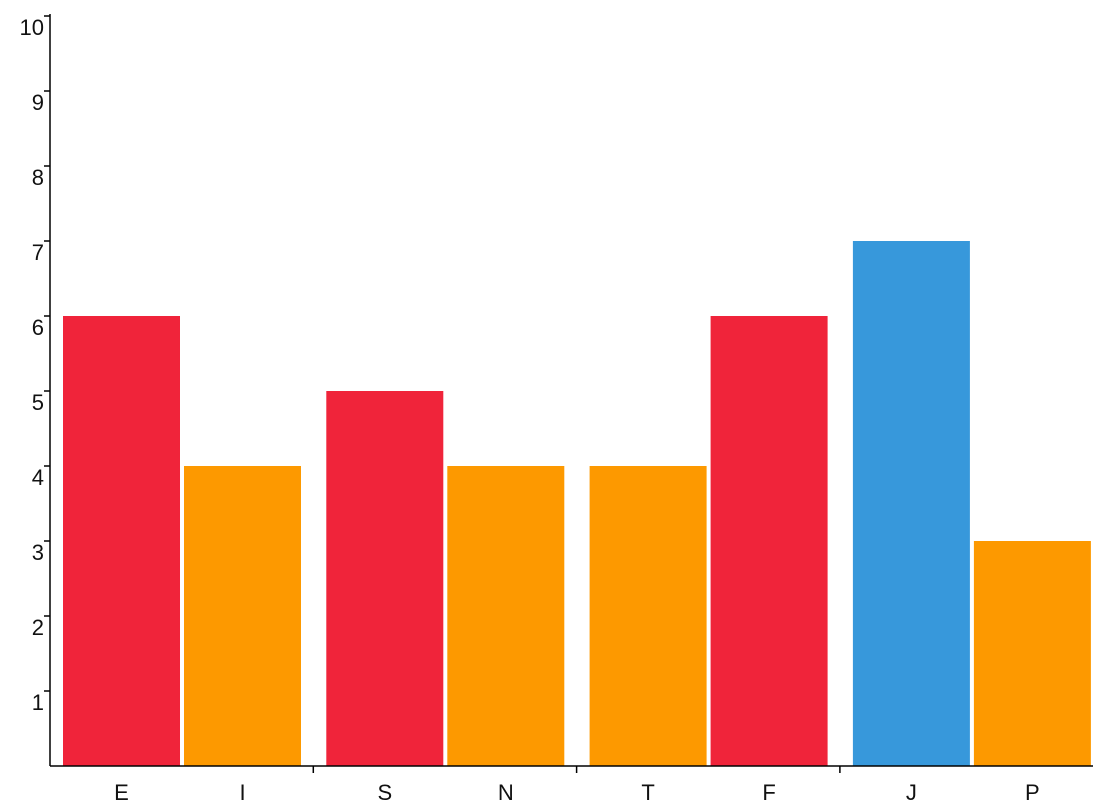 Image resolution: width=1093 pixels, height=806 pixels. What do you see at coordinates (38, 402) in the screenshot?
I see `y-tick-label: 5` at bounding box center [38, 402].